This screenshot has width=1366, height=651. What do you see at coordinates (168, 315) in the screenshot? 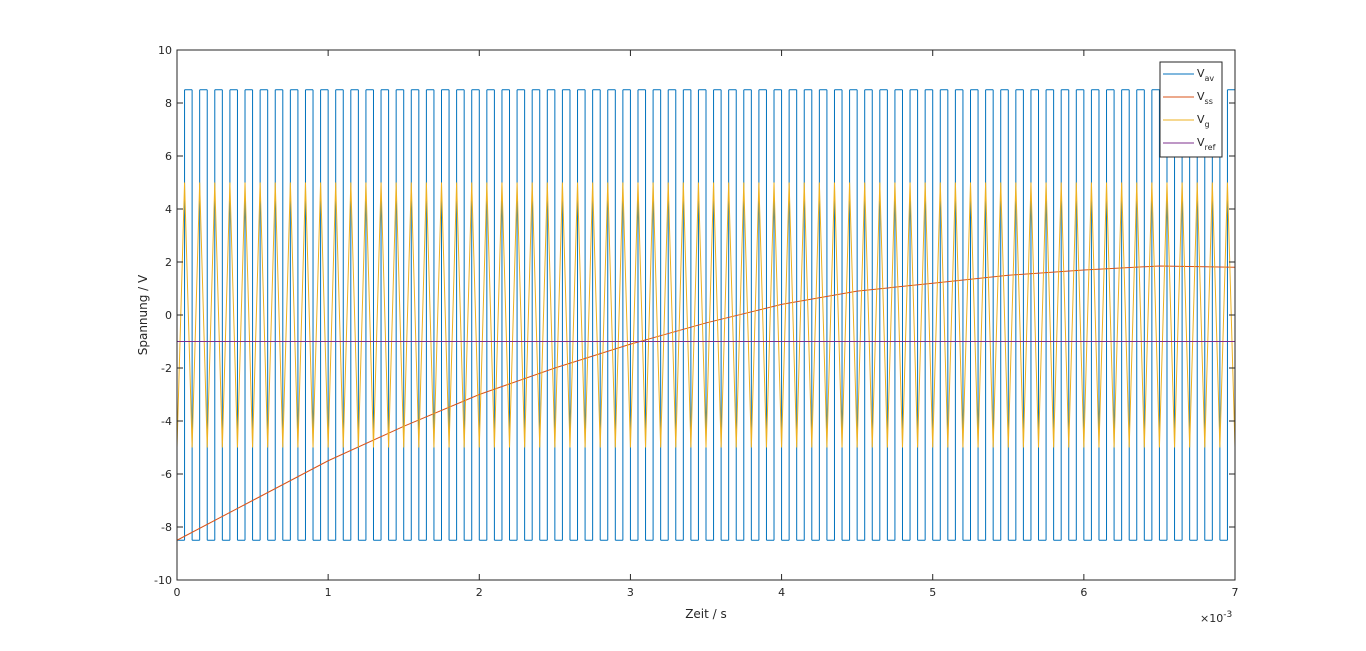
I see `y-tick-label: 0` at bounding box center [168, 315].